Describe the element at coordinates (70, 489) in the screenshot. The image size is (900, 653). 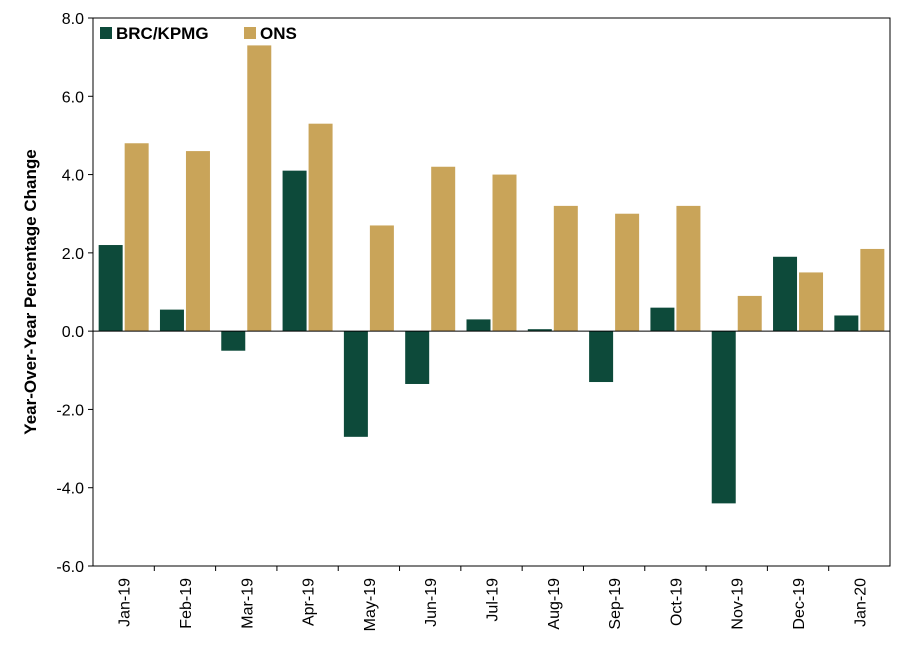
I see `y-tick-label: -4.0` at that location.